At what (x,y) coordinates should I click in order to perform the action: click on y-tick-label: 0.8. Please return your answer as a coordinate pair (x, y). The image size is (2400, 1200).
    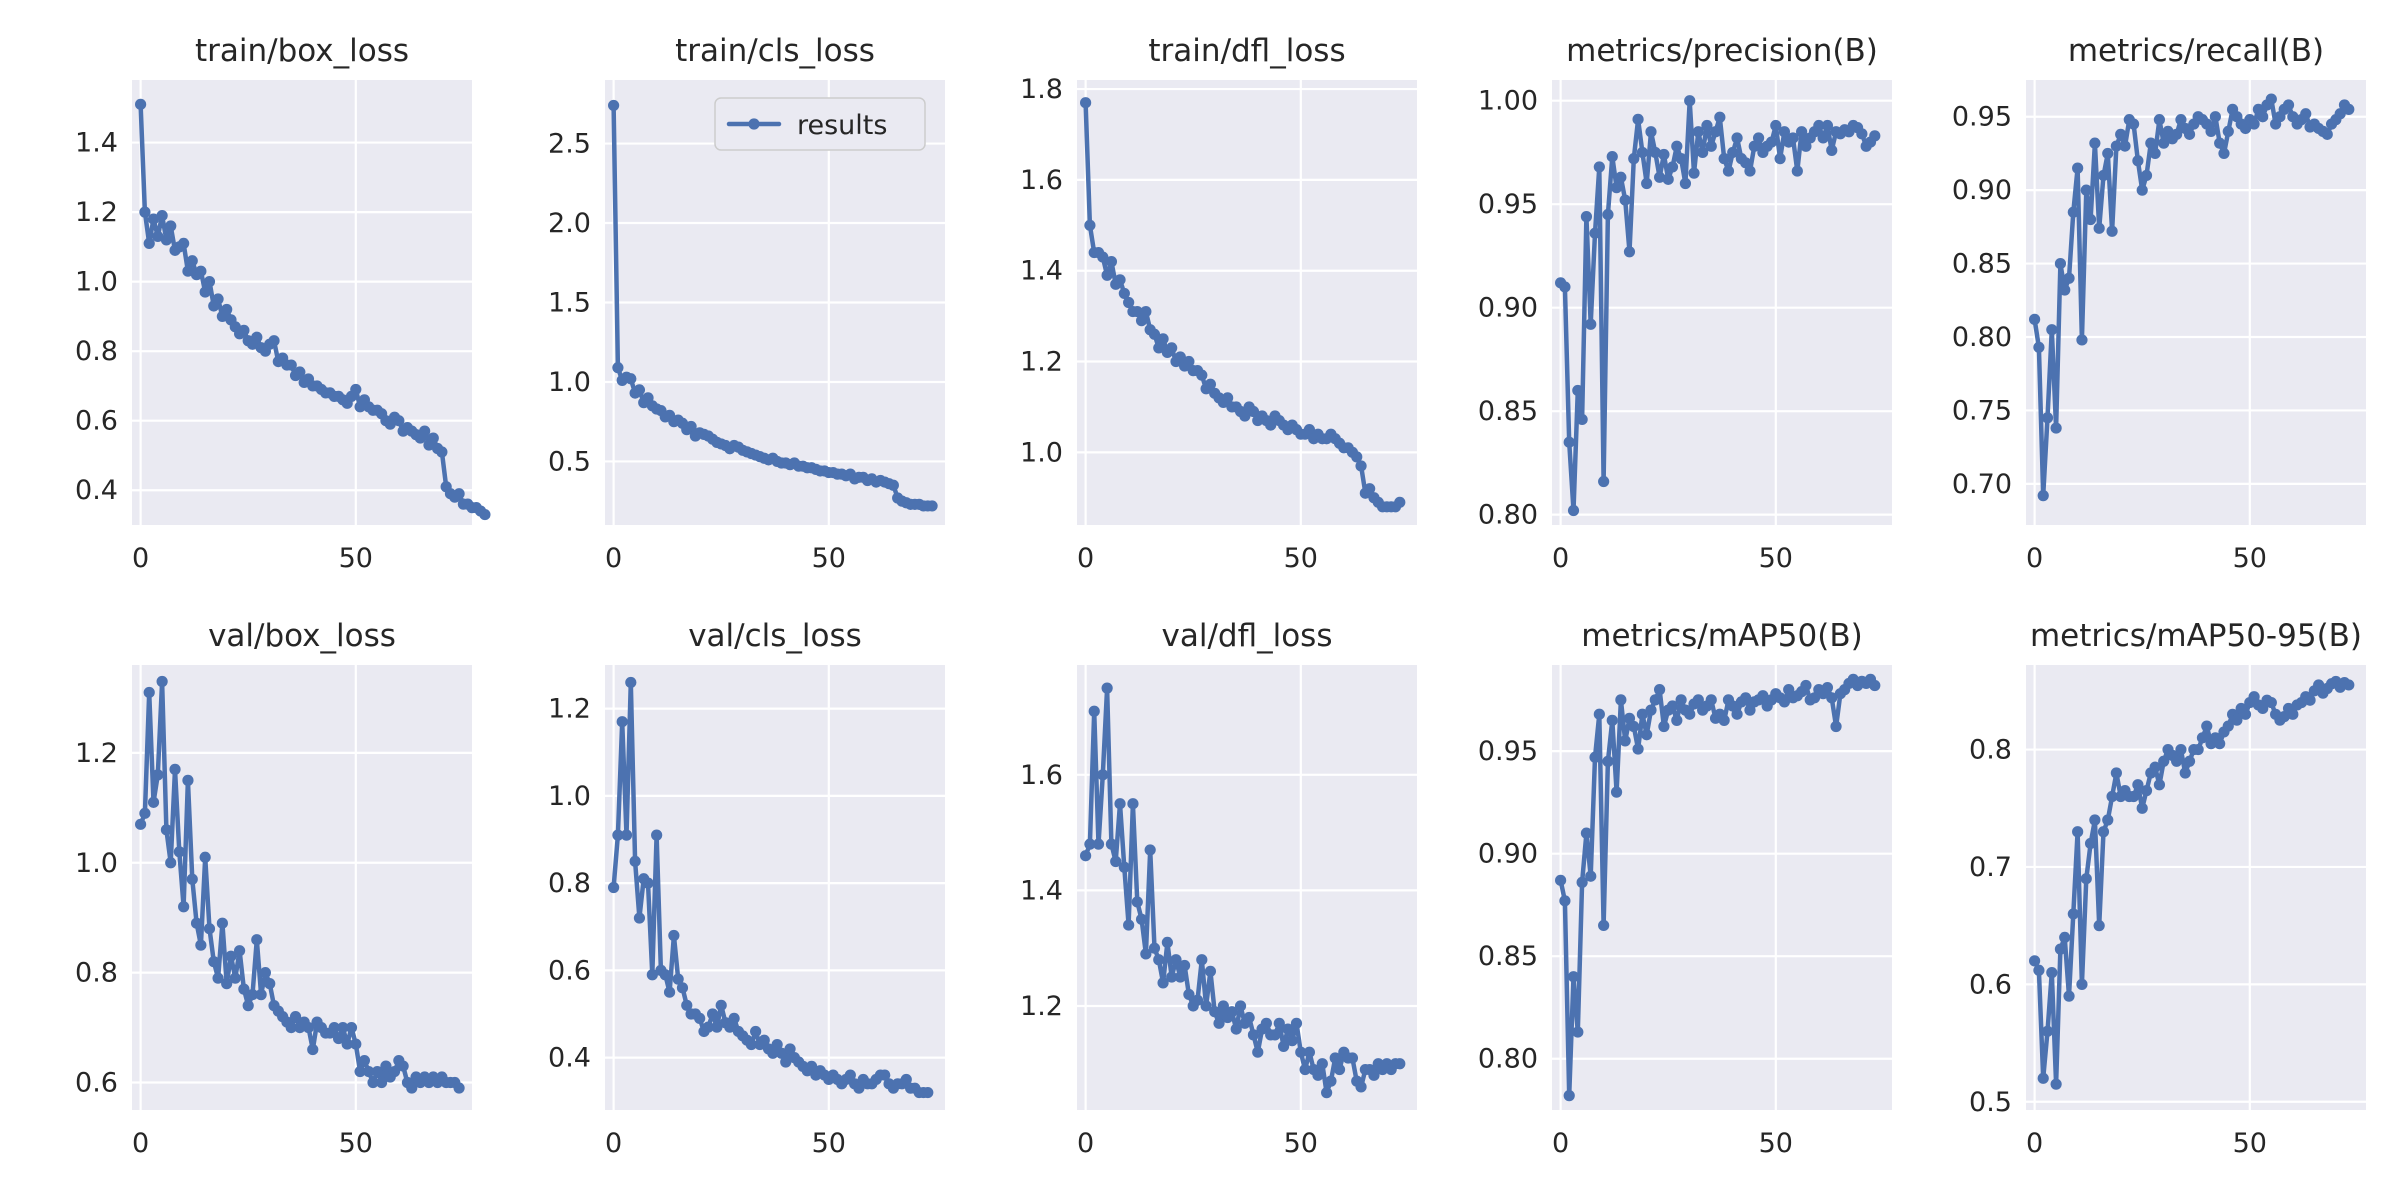
    Looking at the image, I should click on (96, 973).